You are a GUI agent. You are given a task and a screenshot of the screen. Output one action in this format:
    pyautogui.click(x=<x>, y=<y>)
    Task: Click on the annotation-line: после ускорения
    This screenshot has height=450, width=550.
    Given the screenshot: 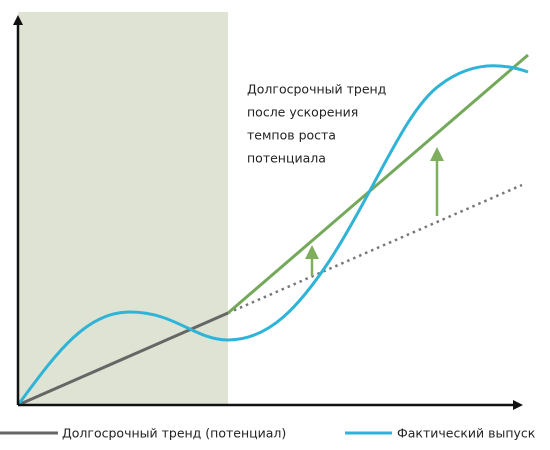 What is the action you would take?
    pyautogui.click(x=302, y=112)
    